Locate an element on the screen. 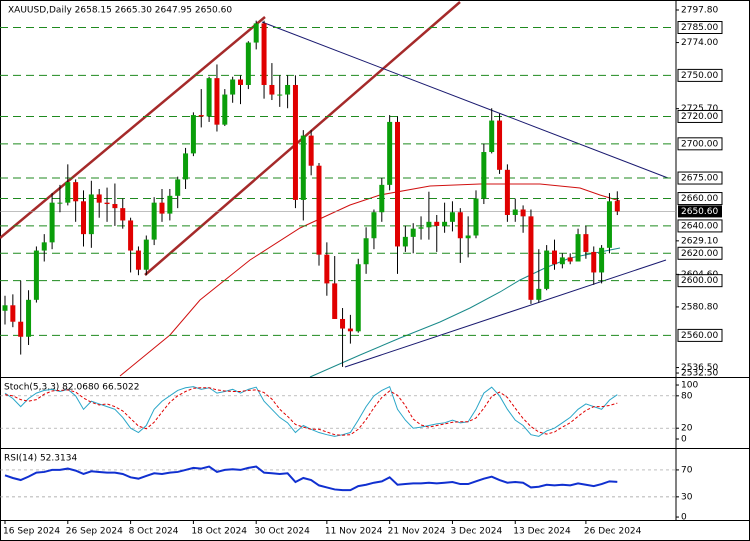  level-label: 2560.00 is located at coordinates (699, 336).